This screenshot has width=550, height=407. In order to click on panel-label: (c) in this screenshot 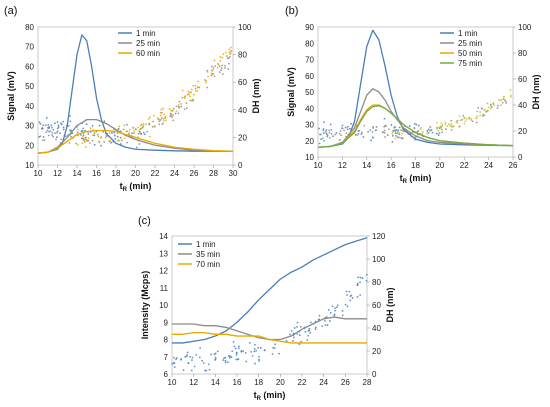, I will do `click(144, 221)`.